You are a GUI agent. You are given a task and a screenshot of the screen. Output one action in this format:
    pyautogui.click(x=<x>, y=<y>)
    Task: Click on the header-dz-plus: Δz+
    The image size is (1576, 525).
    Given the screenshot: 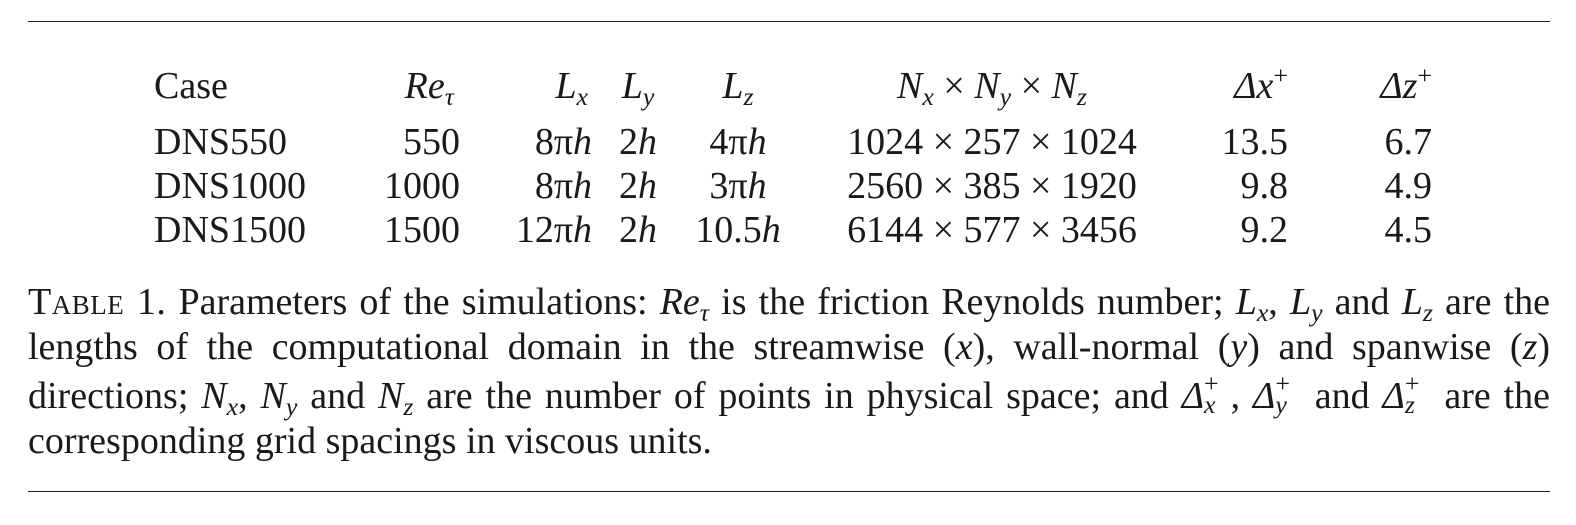 What is the action you would take?
    pyautogui.click(x=1406, y=83)
    